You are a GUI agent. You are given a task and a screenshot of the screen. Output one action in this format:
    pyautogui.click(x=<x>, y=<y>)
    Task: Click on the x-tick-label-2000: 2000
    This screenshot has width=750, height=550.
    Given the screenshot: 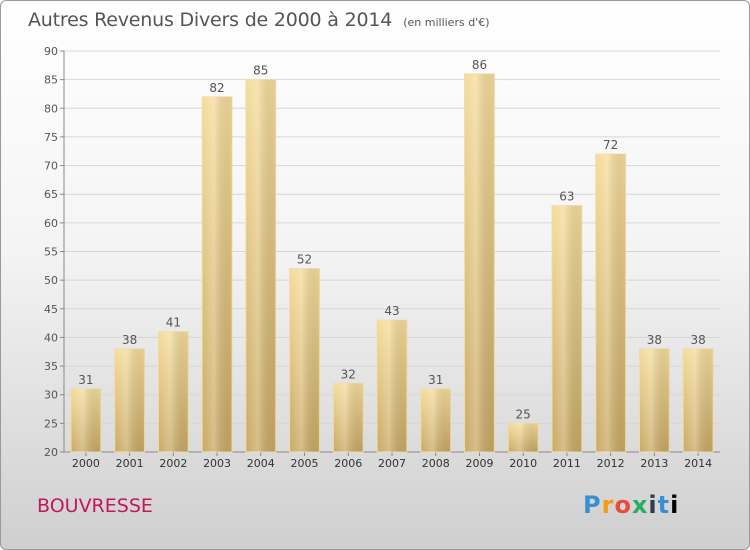 What is the action you would take?
    pyautogui.click(x=86, y=463)
    